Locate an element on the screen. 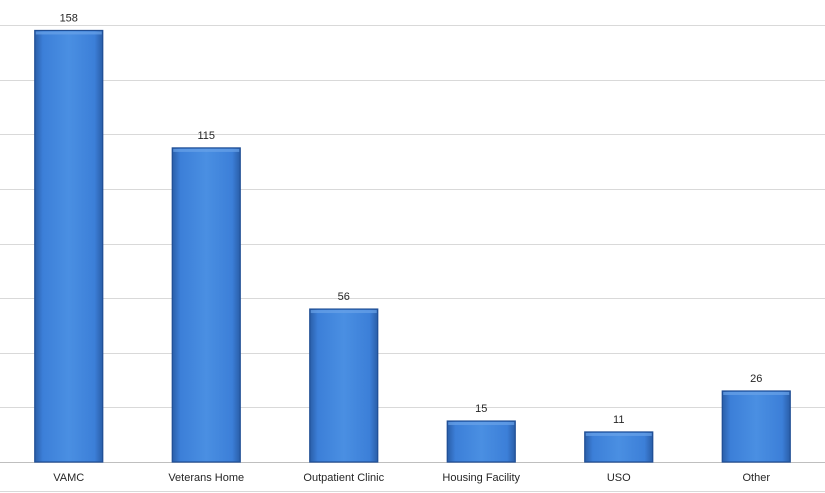 The image size is (825, 493). bar-vamc is located at coordinates (69, 246).